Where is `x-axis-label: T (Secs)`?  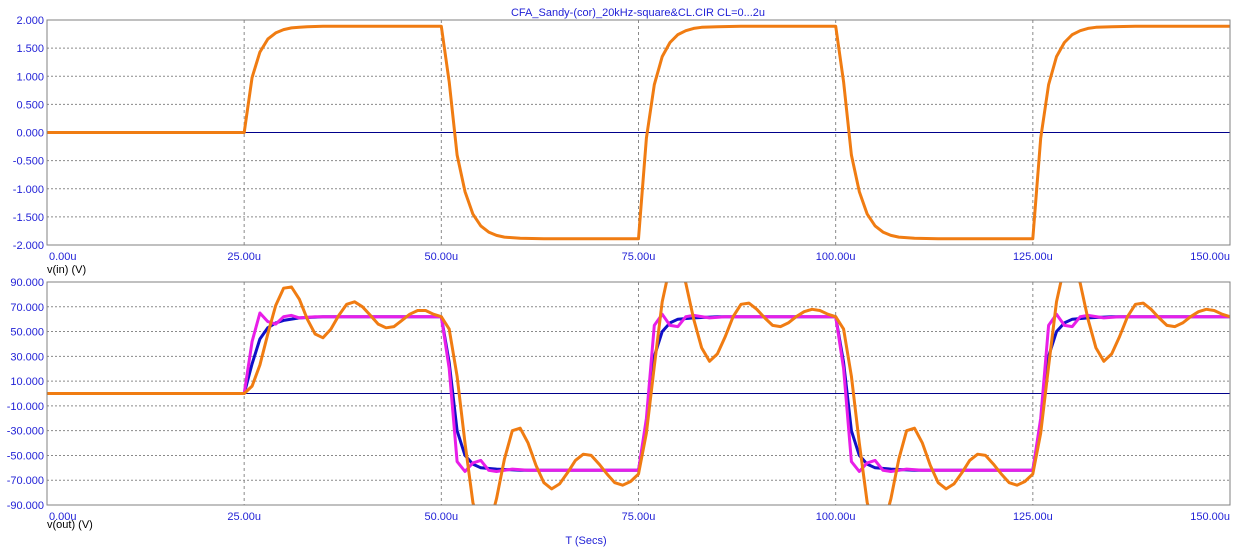
x-axis-label: T (Secs) is located at coordinates (585, 541).